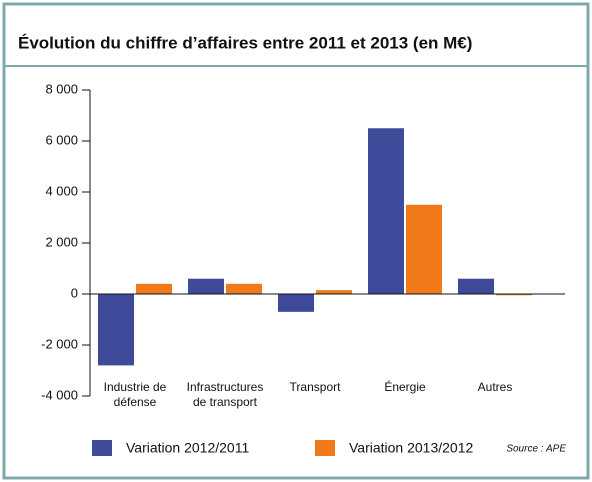  I want to click on x-tick-label: Énergie, so click(405, 387).